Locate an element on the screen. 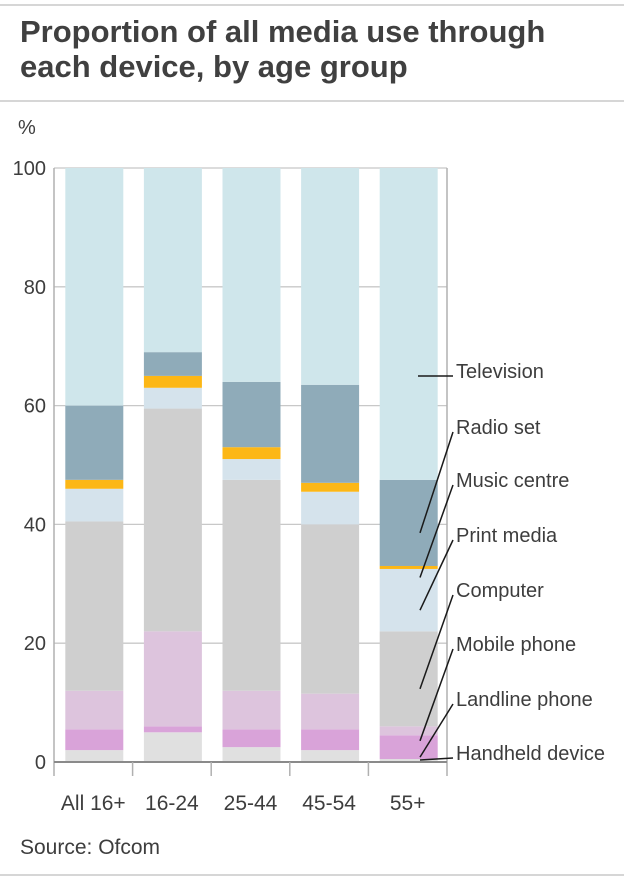 This screenshot has height=882, width=624. x-tick-label: 55+ is located at coordinates (408, 803).